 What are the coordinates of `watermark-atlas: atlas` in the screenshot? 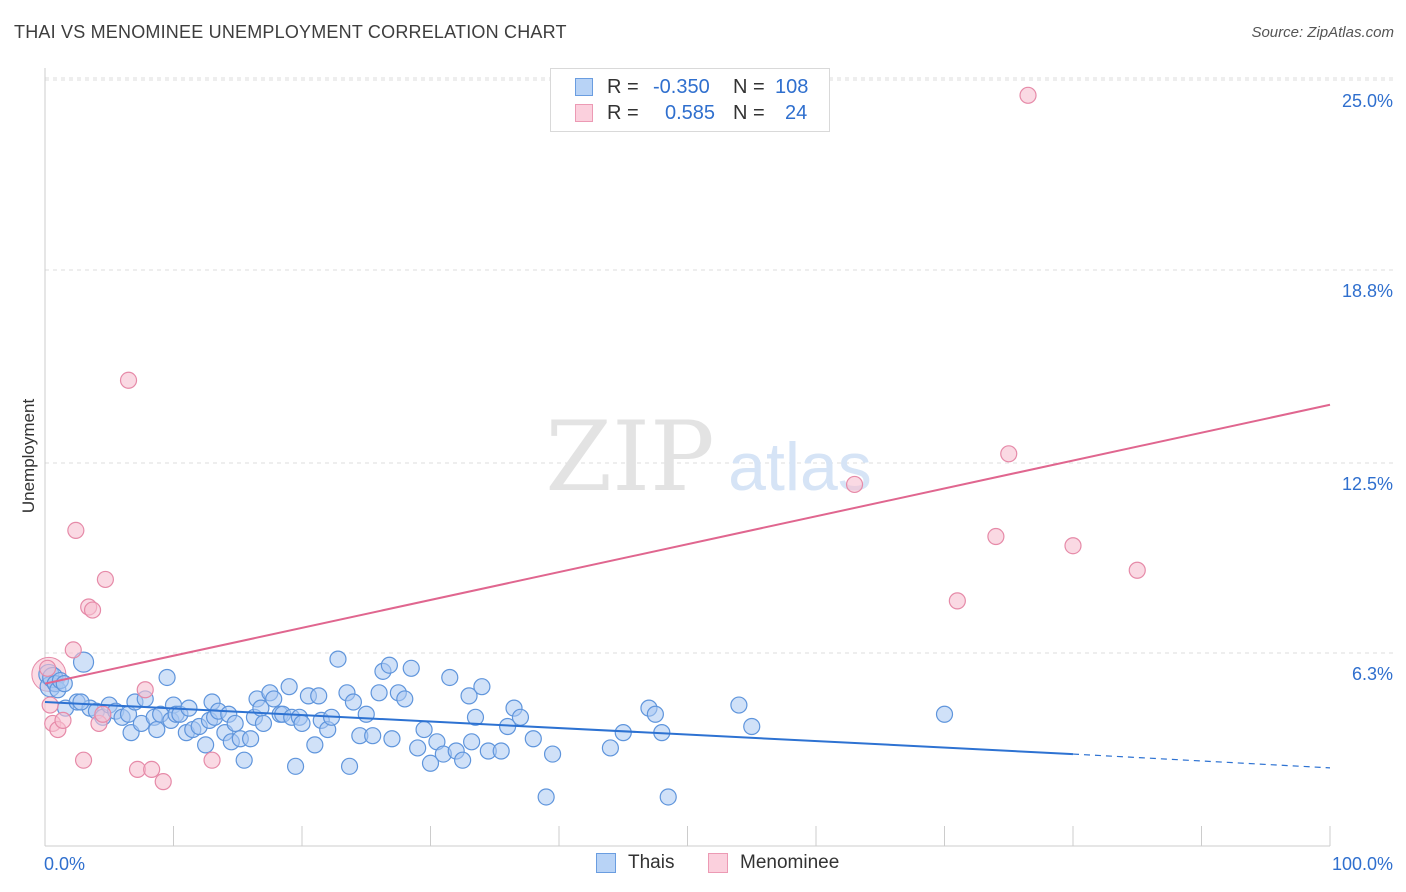 It's located at (800, 467).